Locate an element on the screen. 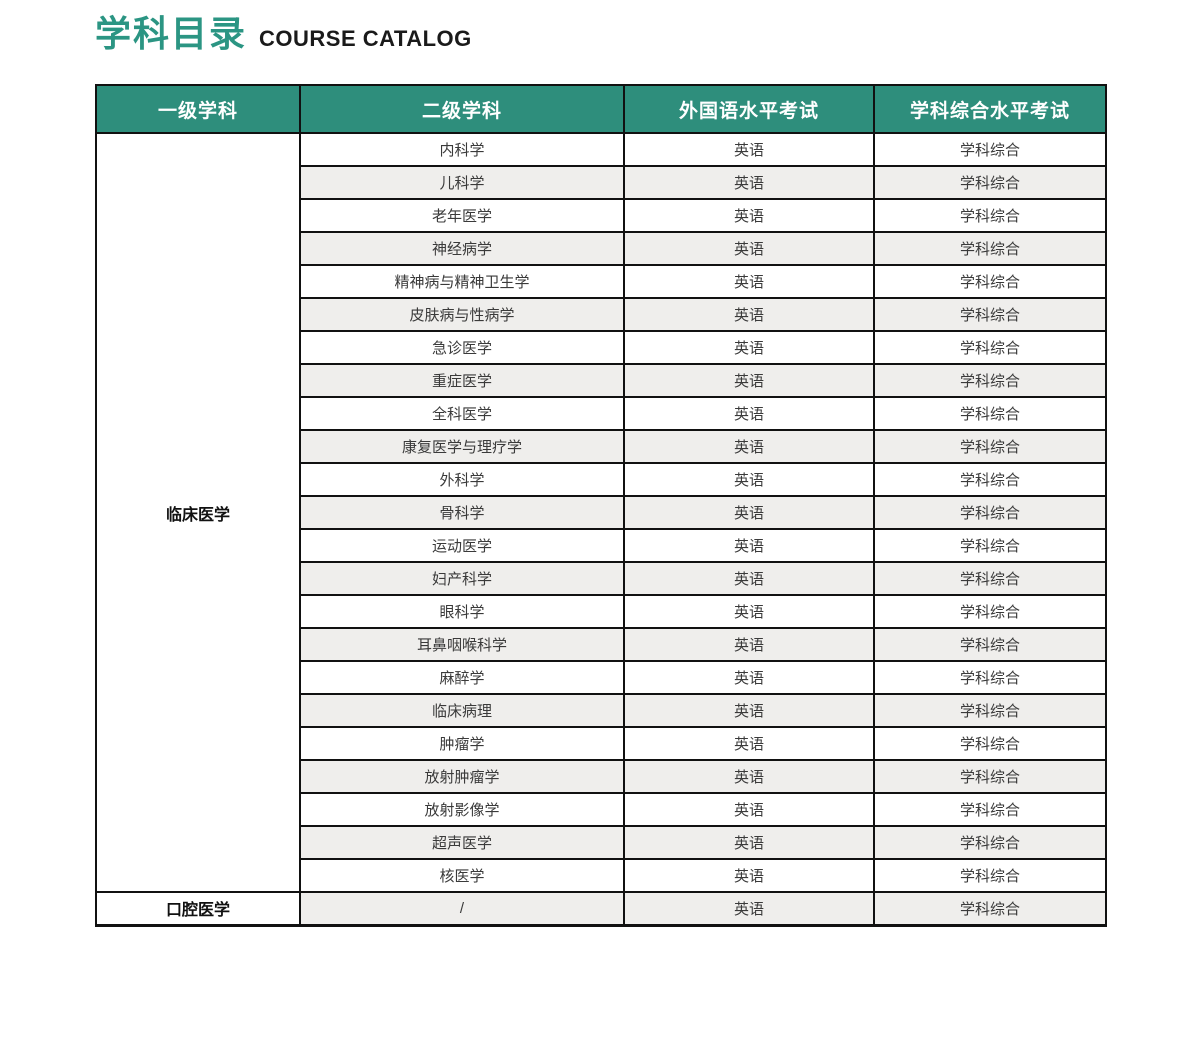  table-row: 急诊医学 英语 学科综合 is located at coordinates (601, 347).